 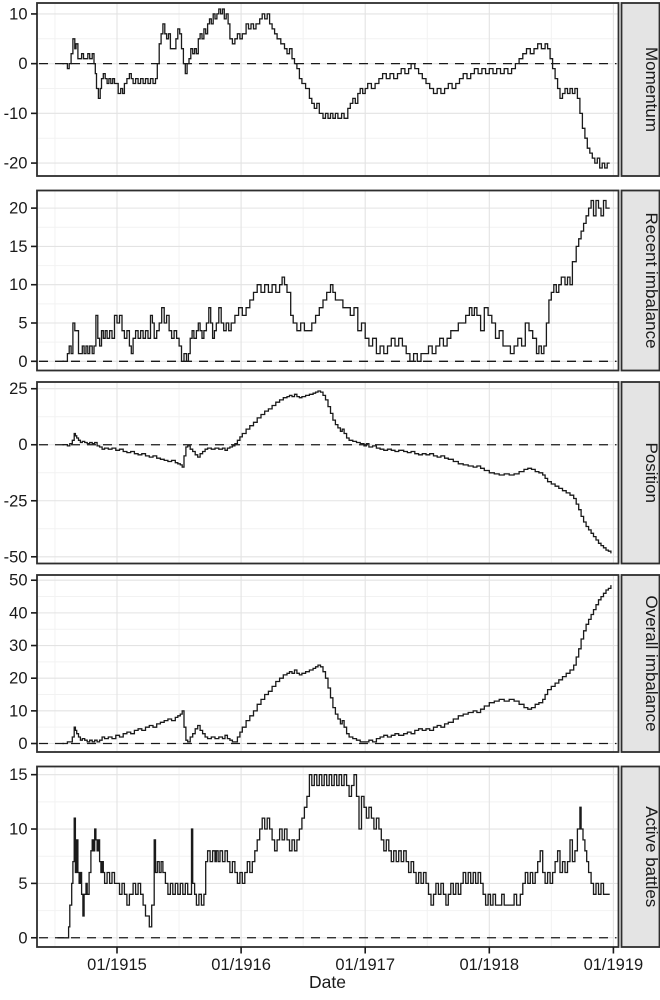 I want to click on y-tick-label: -20, so click(x=16, y=164).